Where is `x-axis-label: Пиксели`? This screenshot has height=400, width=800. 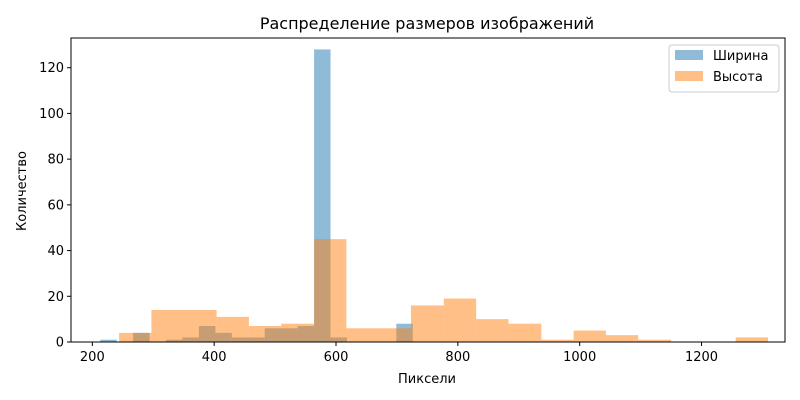
x-axis-label: Пиксели is located at coordinates (427, 379).